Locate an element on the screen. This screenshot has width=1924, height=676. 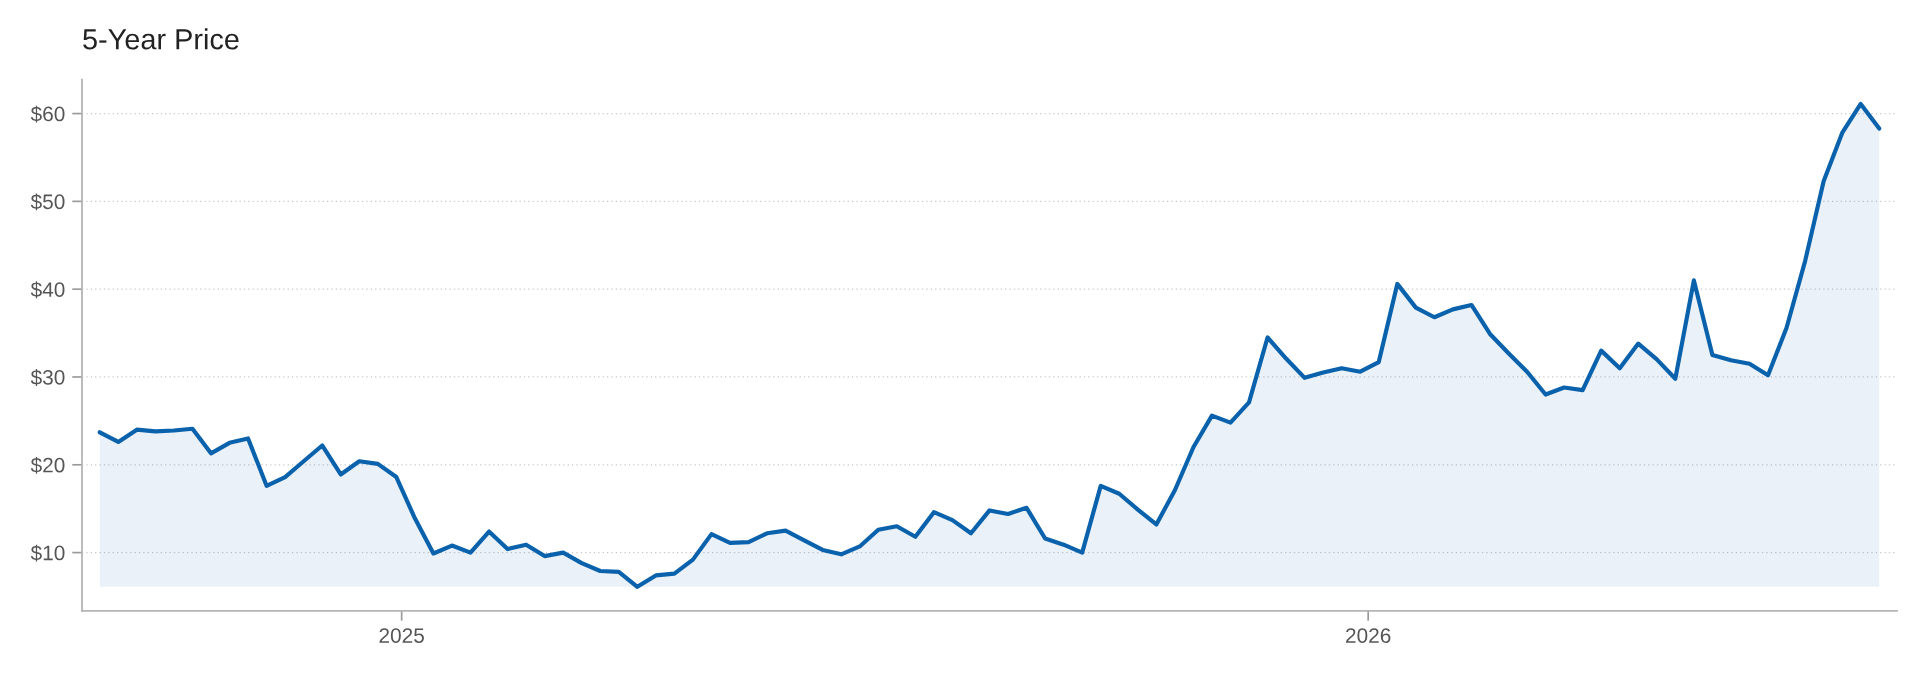
x-tick-label: 2025 is located at coordinates (401, 635).